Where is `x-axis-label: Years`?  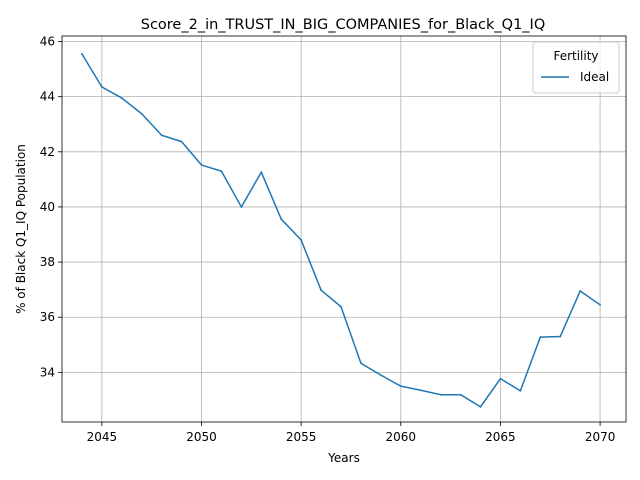
x-axis-label: Years is located at coordinates (343, 458).